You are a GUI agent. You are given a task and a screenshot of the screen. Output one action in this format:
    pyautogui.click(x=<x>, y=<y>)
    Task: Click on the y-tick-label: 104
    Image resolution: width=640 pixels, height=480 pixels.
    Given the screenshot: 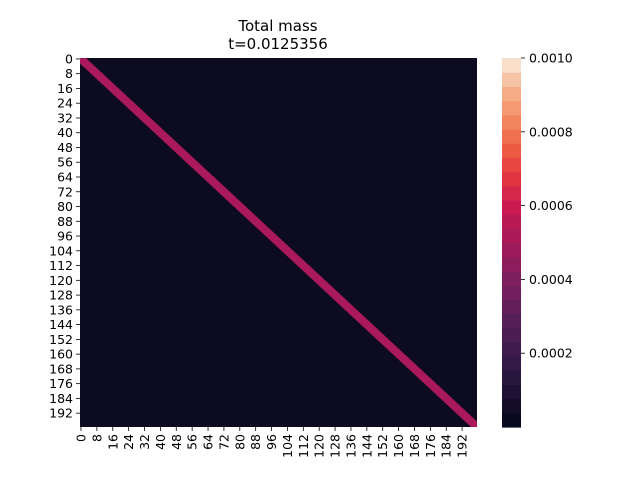 What is the action you would take?
    pyautogui.click(x=61, y=250)
    